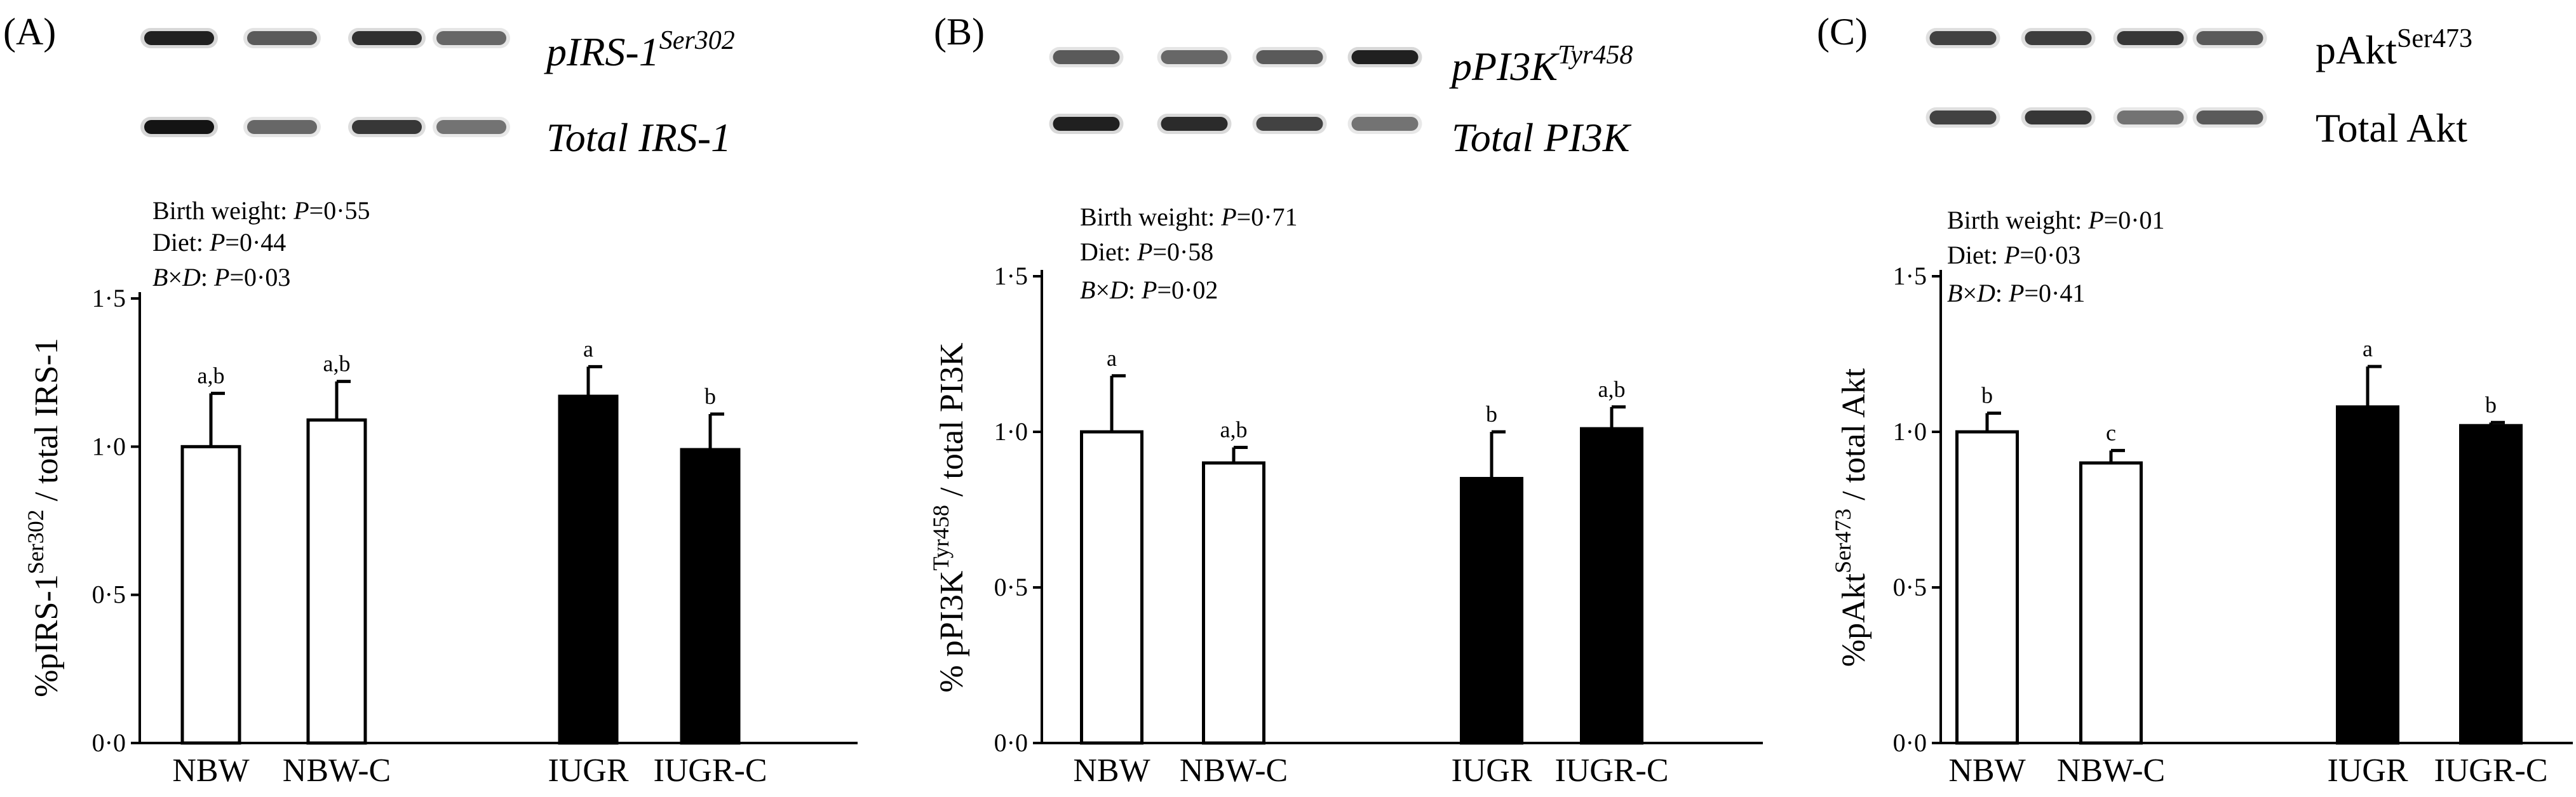  Describe the element at coordinates (1182, 252) in the screenshot. I see `stat-value: =0·58` at that location.